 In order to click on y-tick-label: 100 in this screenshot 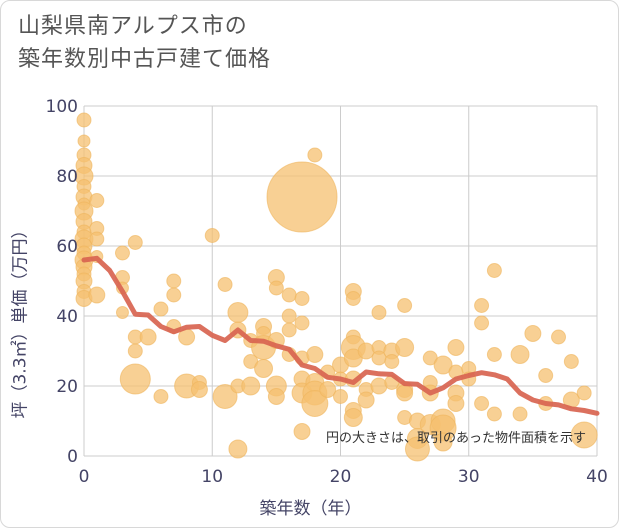, I will do `click(62, 107)`.